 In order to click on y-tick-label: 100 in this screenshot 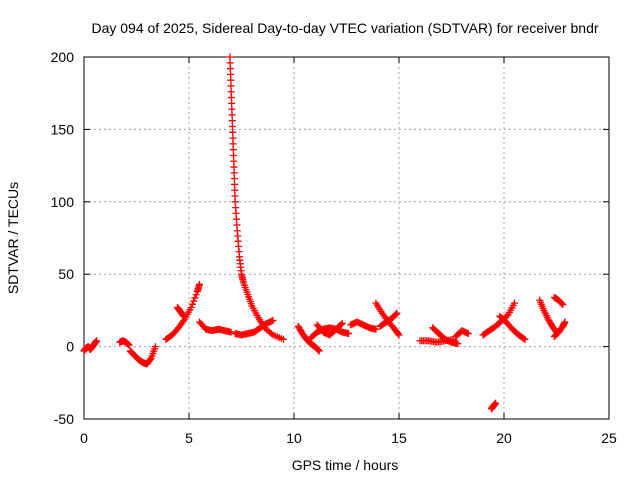, I will do `click(63, 202)`.